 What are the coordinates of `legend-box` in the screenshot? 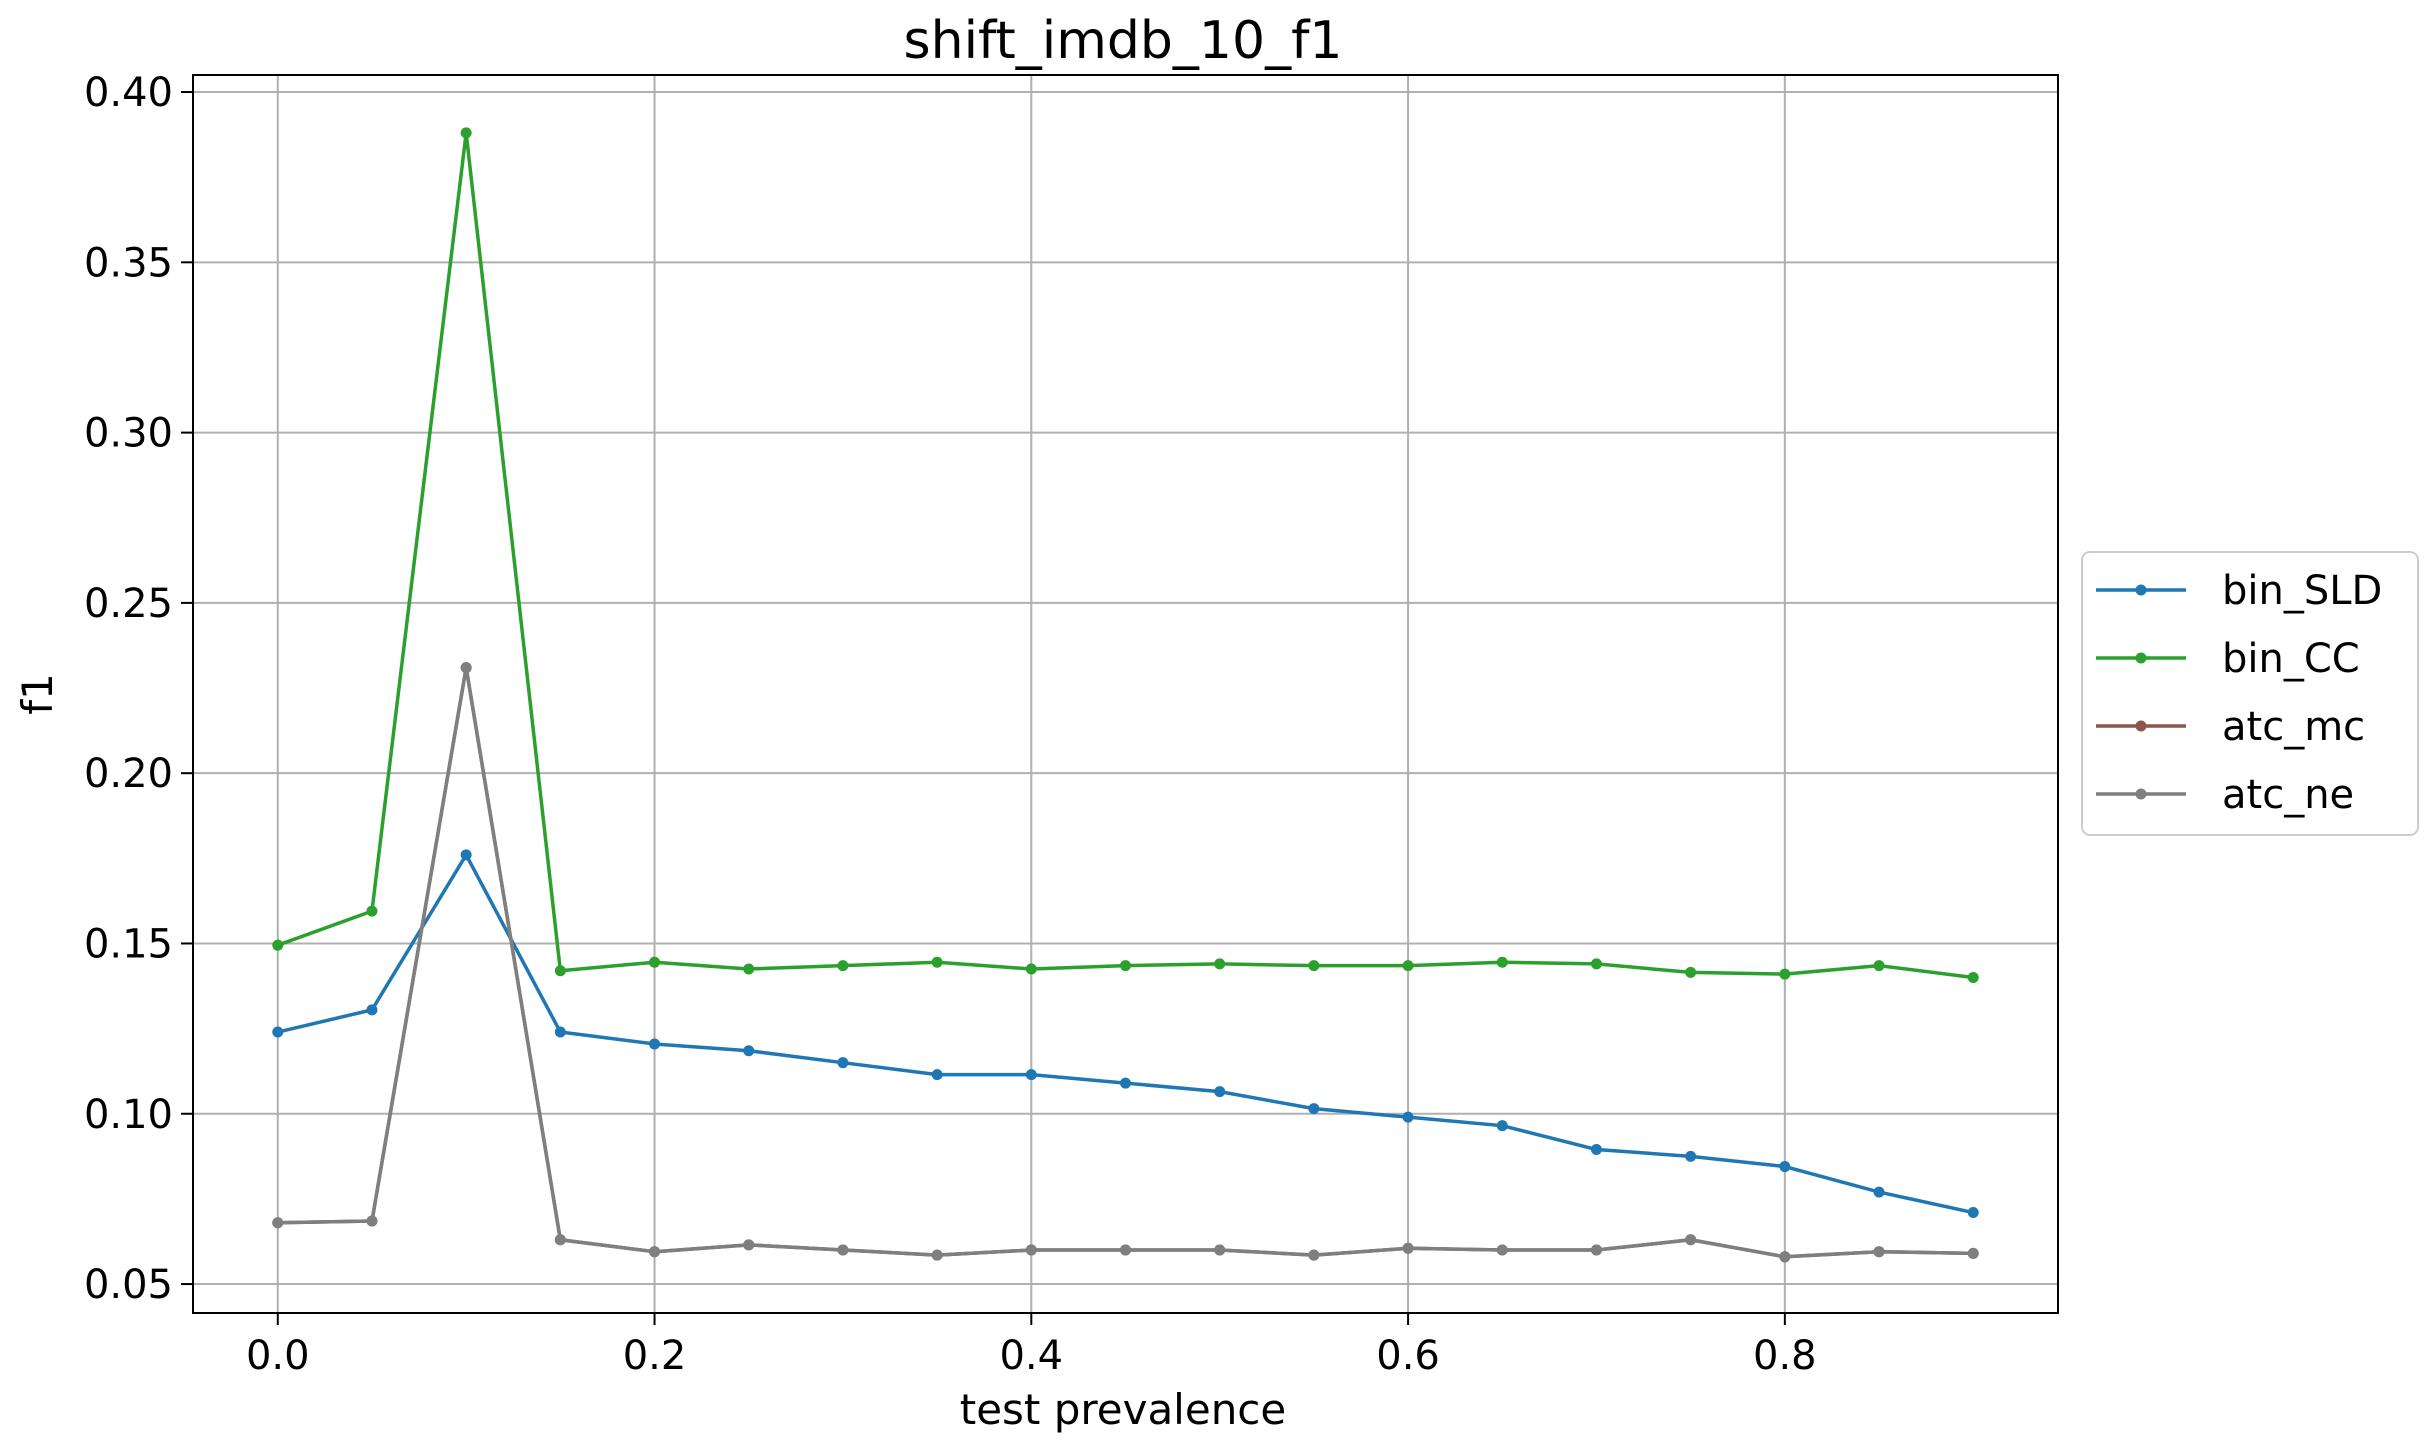 It's located at (2250, 693).